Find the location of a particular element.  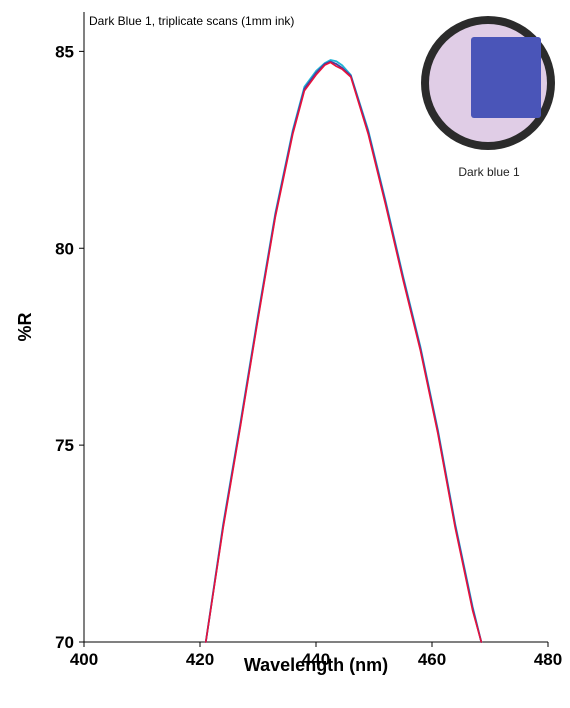

x-axis-title: Wavelength (nm) is located at coordinates (316, 665).